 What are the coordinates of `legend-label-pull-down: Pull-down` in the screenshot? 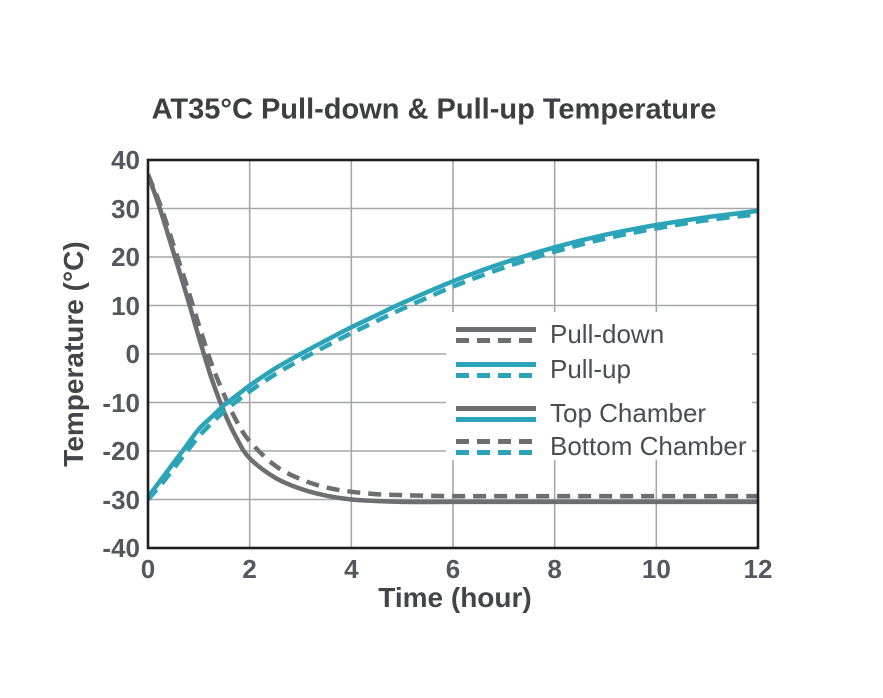 It's located at (607, 334).